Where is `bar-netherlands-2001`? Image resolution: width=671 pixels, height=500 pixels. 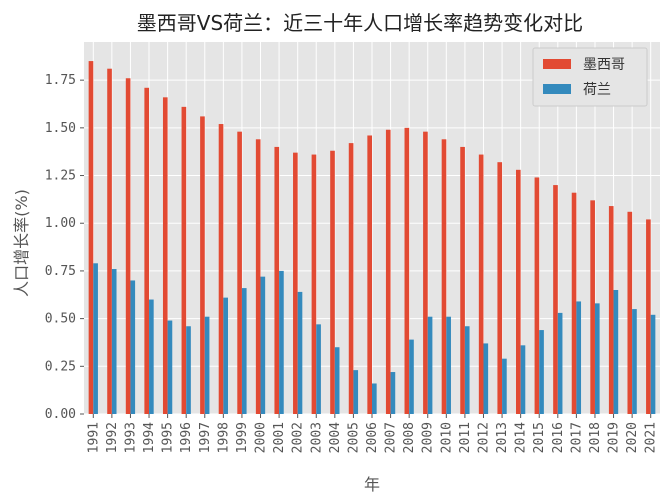 bar-netherlands-2001 is located at coordinates (281, 342).